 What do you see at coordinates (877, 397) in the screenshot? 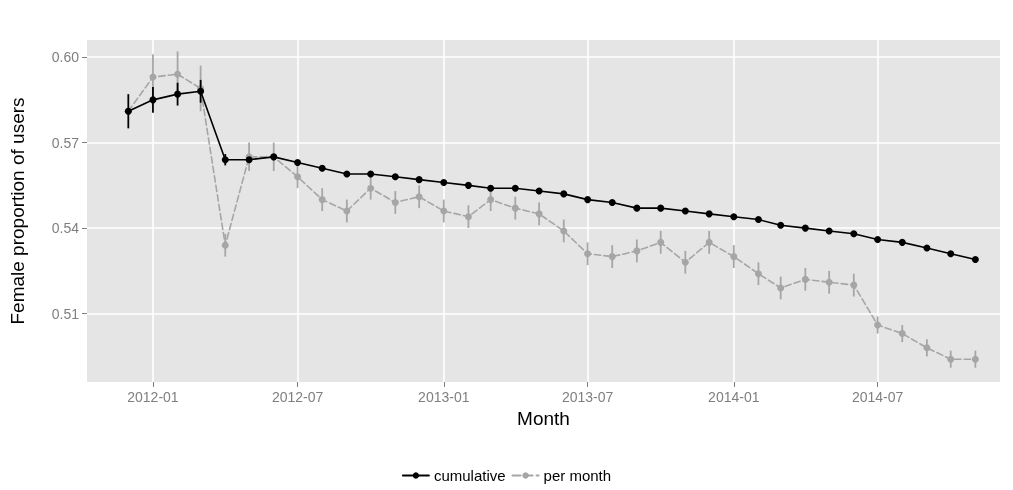
I see `x-tick-label: 2014-07` at bounding box center [877, 397].